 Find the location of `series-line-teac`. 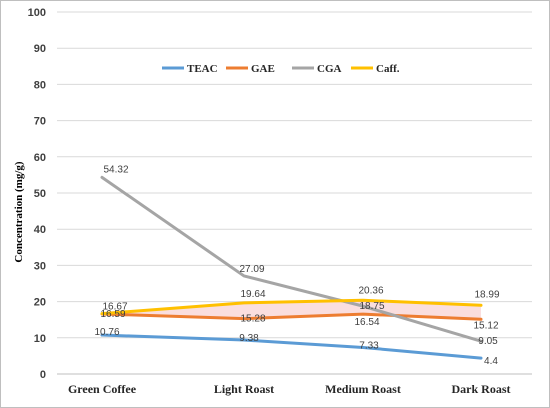

series-line-teac is located at coordinates (291, 346).